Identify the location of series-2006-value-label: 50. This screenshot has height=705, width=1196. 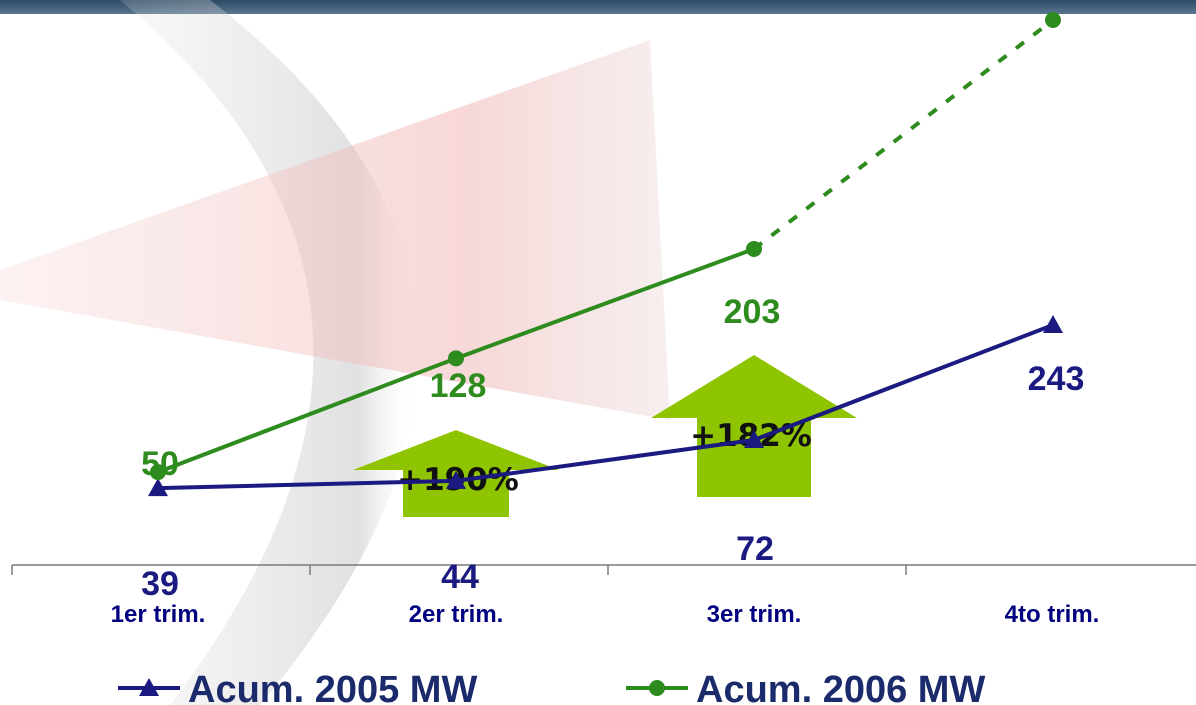
(160, 464).